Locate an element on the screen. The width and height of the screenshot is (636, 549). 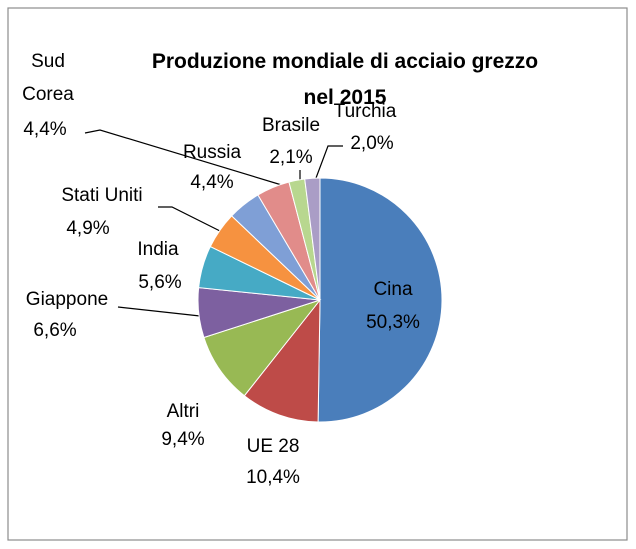
slice-label: India is located at coordinates (158, 249).